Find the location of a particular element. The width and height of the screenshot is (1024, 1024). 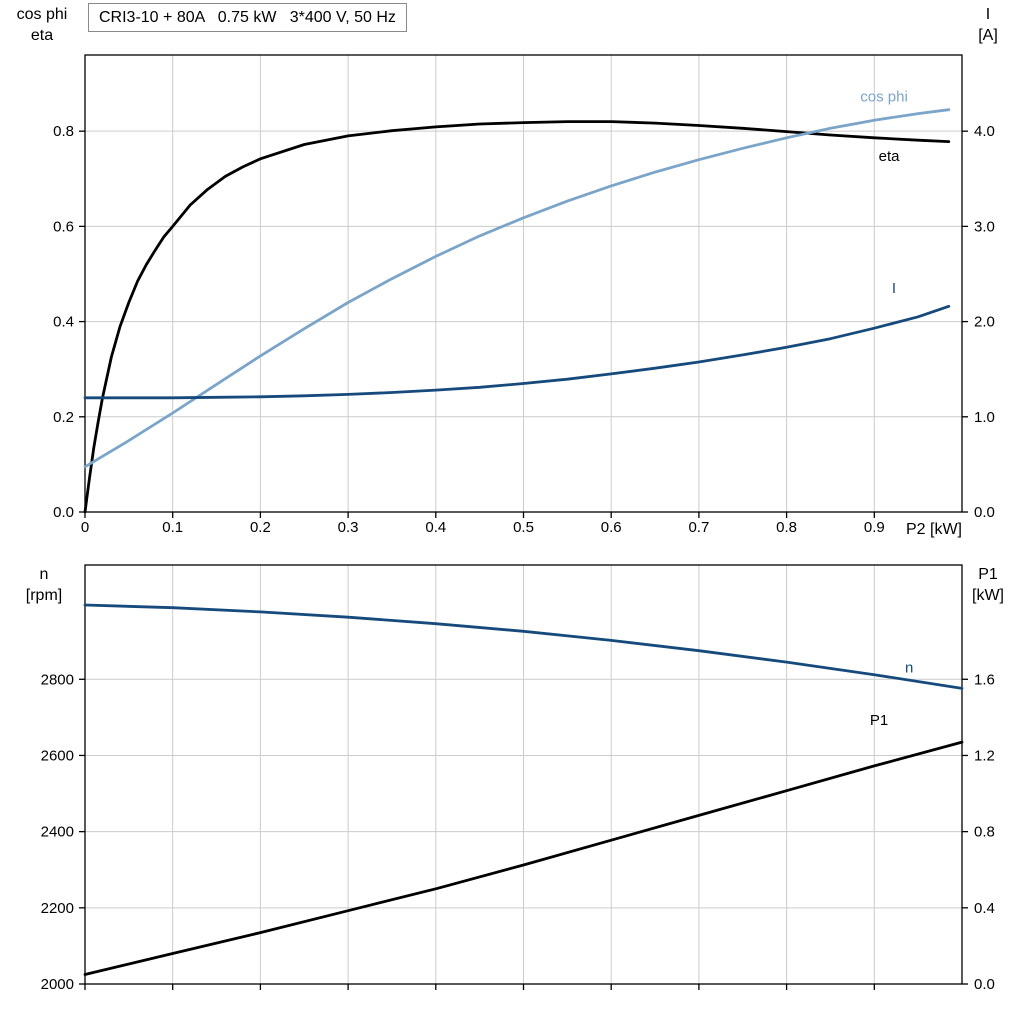

x-axis-tick-label: 0.2 is located at coordinates (260, 527).